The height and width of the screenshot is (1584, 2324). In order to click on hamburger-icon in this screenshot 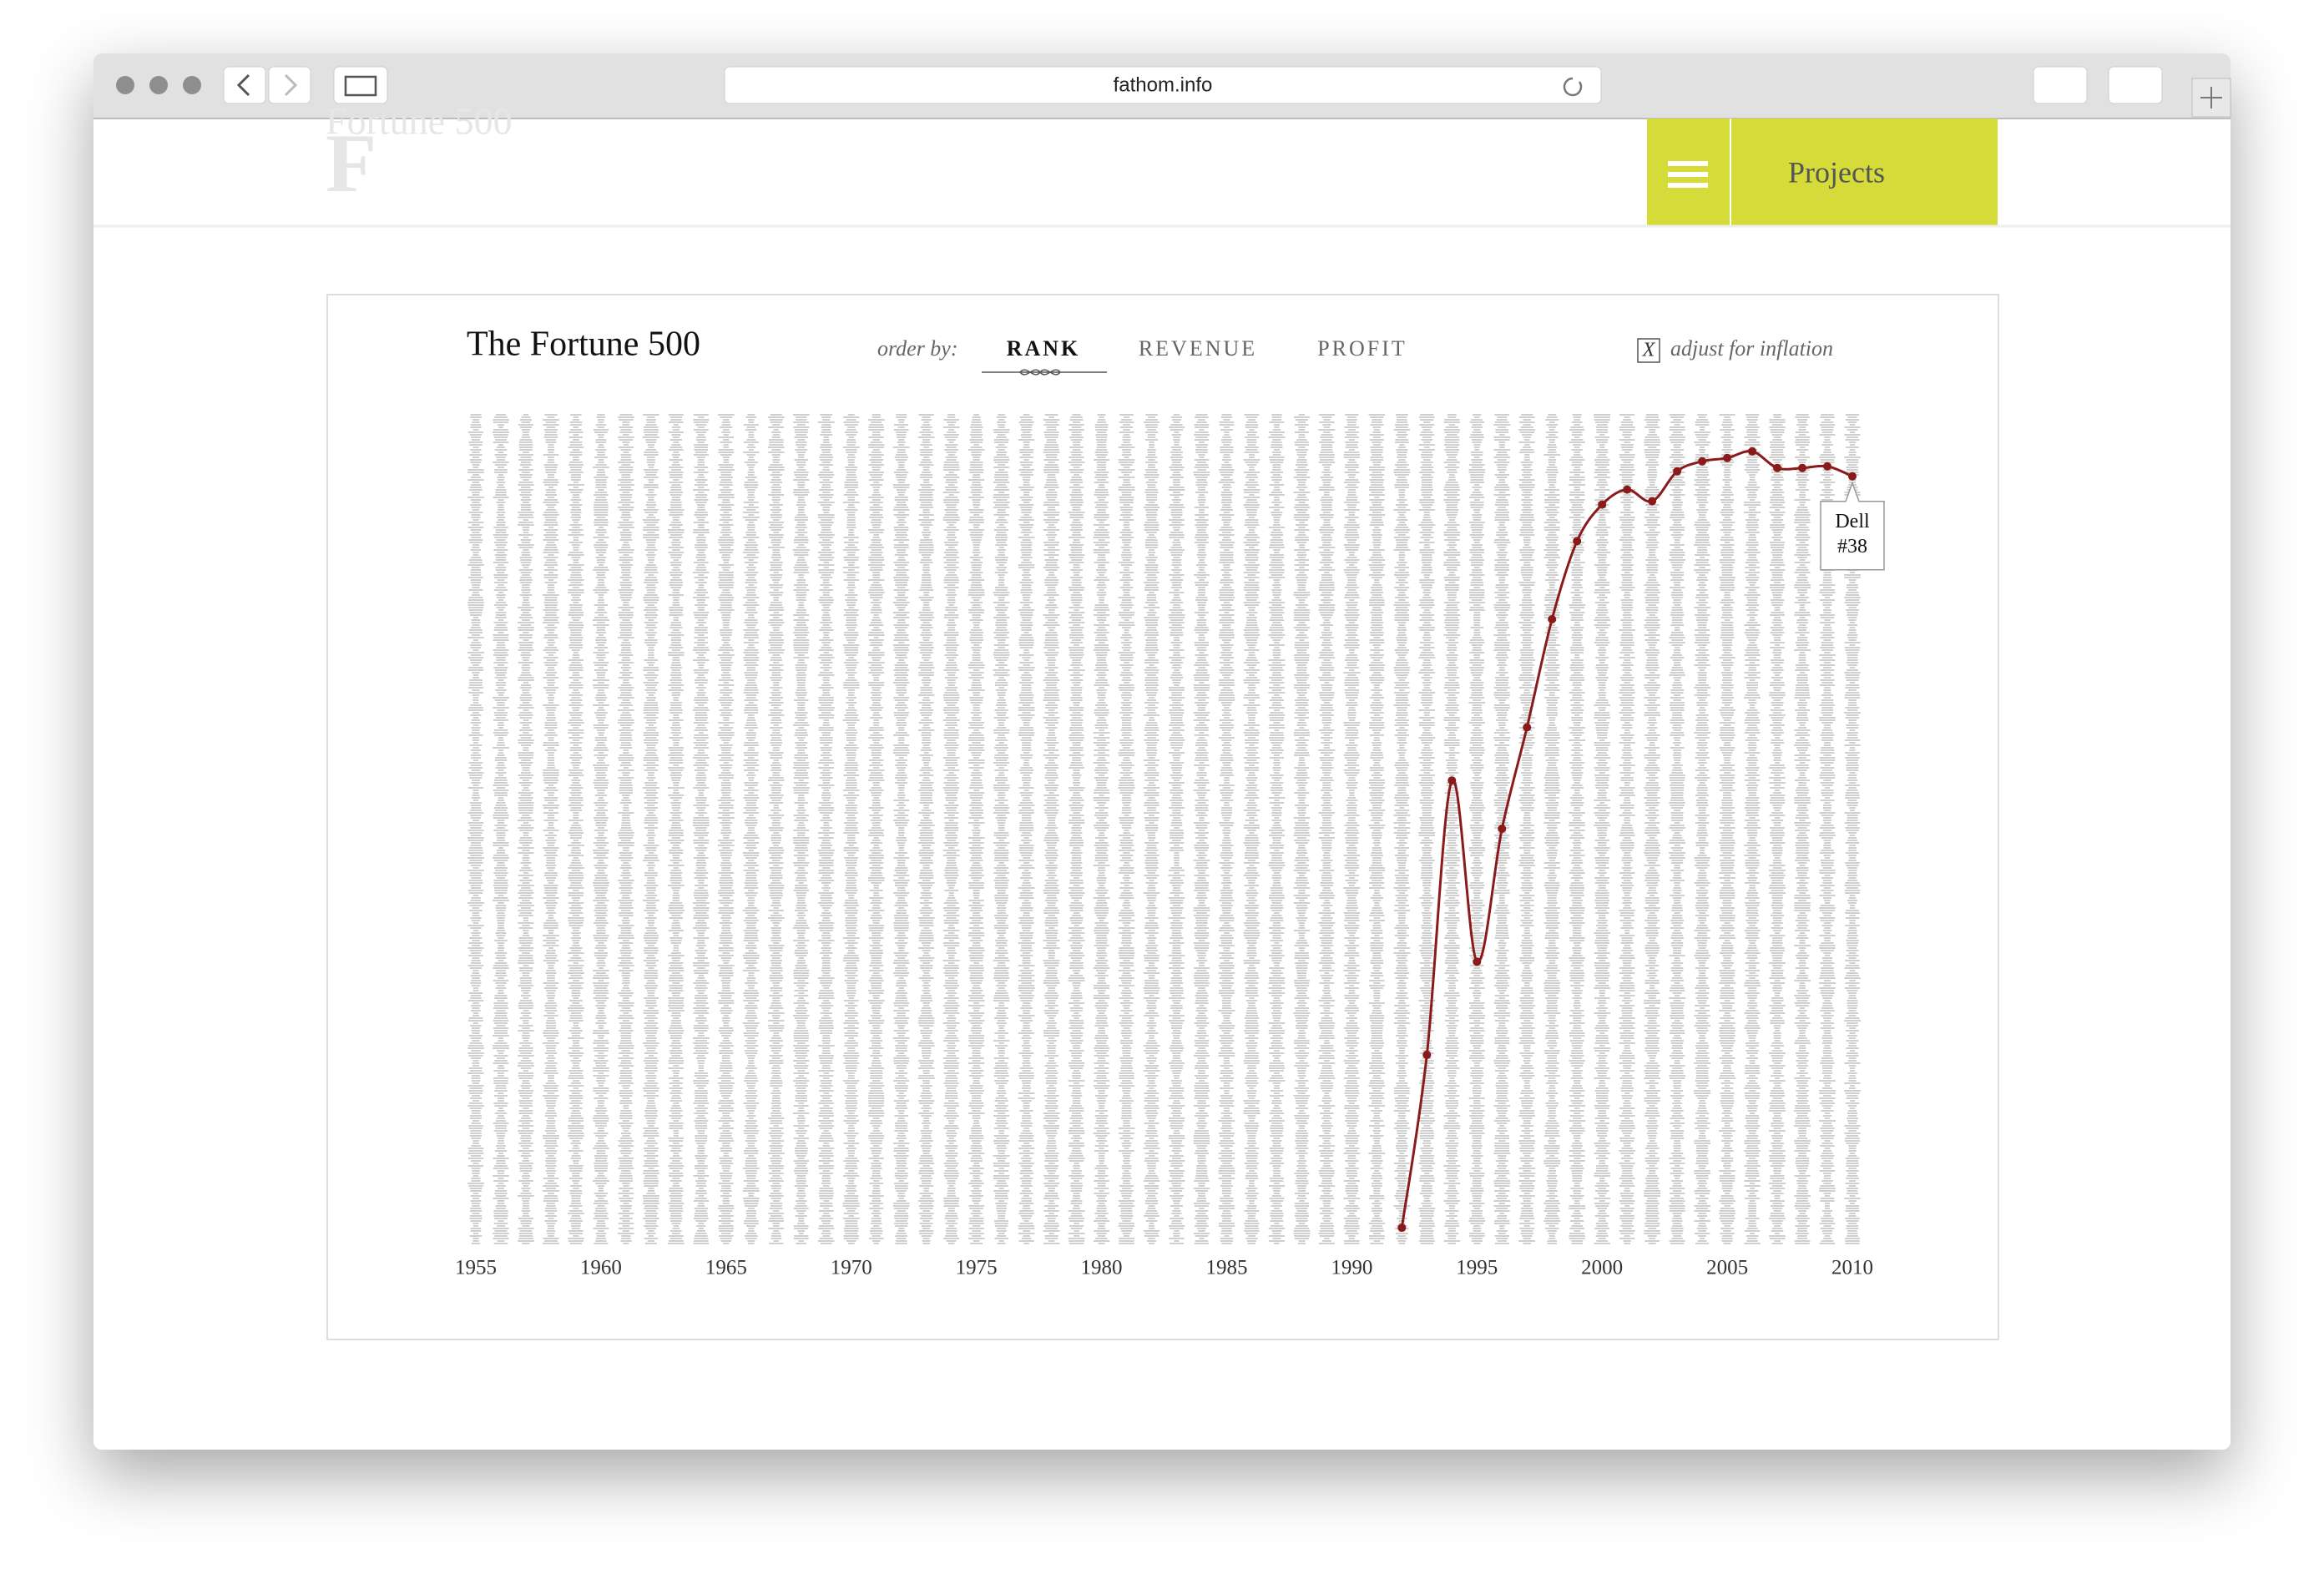, I will do `click(1688, 174)`.